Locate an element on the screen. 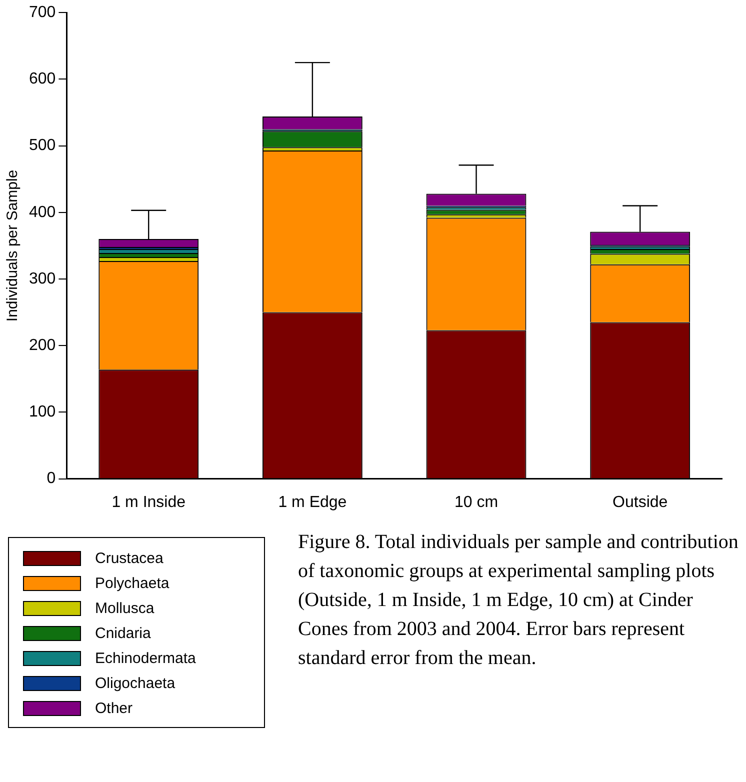 This screenshot has width=746, height=782. y-tick-label: 600 is located at coordinates (42, 79).